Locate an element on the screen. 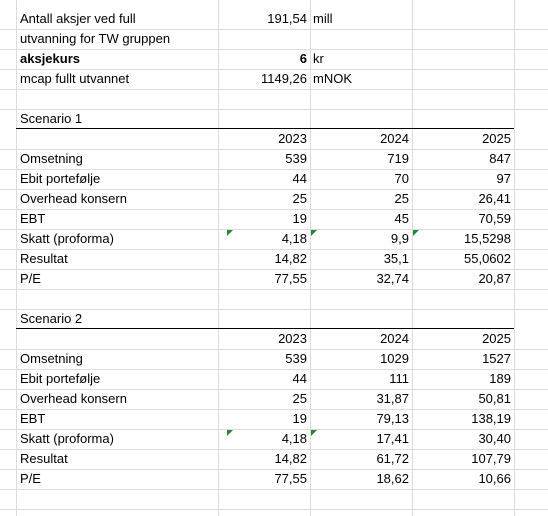  scenario-1-underline is located at coordinates (265, 128).